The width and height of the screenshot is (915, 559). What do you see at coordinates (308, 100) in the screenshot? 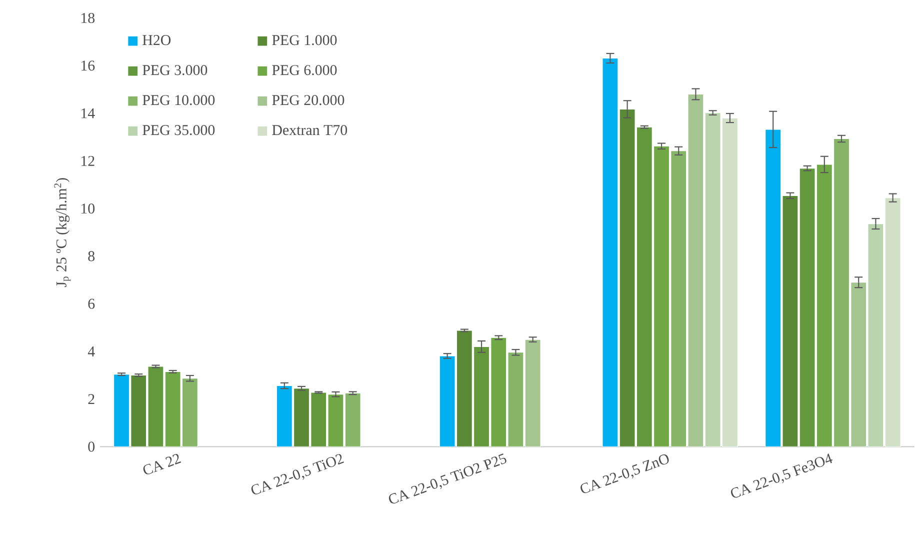
I see `legend-label: PEG 20.000` at bounding box center [308, 100].